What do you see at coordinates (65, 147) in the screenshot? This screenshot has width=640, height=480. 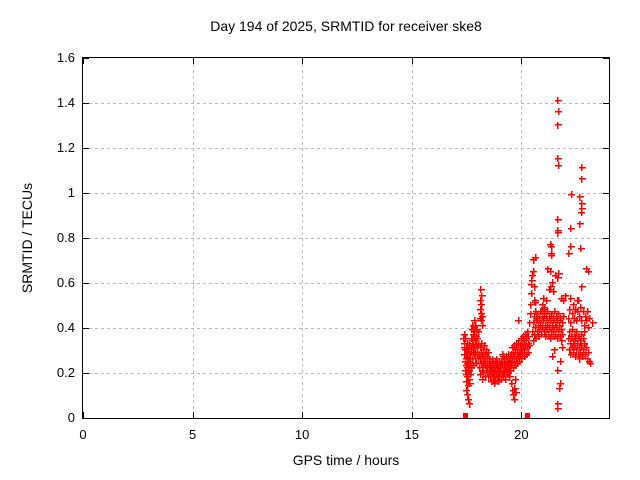 I see `y-tick-label: 1.2` at bounding box center [65, 147].